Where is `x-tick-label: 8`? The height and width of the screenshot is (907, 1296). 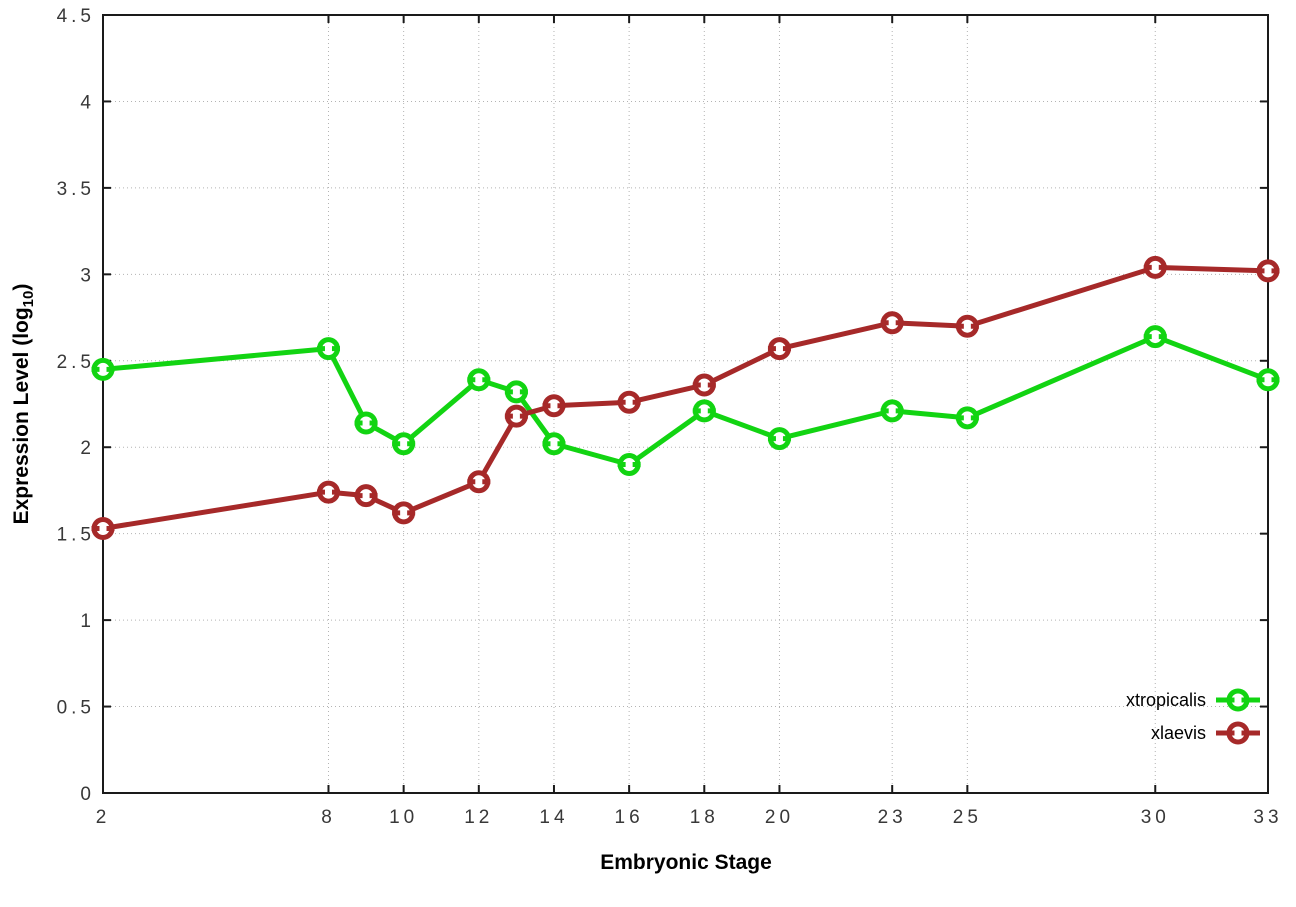
x-tick-label: 8 is located at coordinates (328, 817).